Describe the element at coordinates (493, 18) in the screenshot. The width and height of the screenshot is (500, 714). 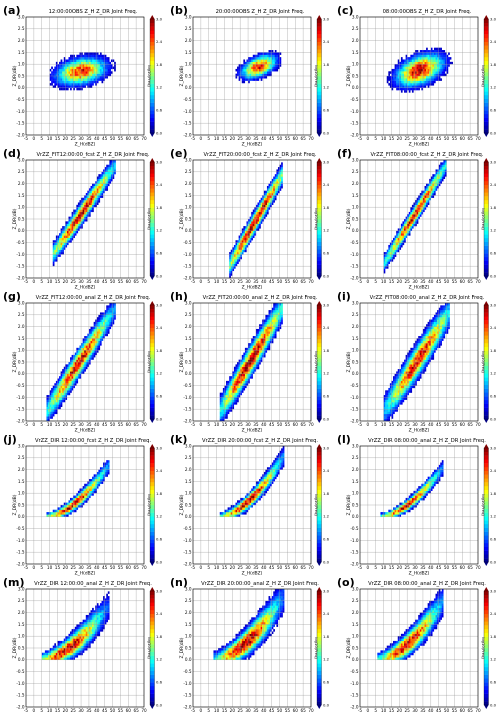
I see `colorbar-tick-label: 3.0` at that location.